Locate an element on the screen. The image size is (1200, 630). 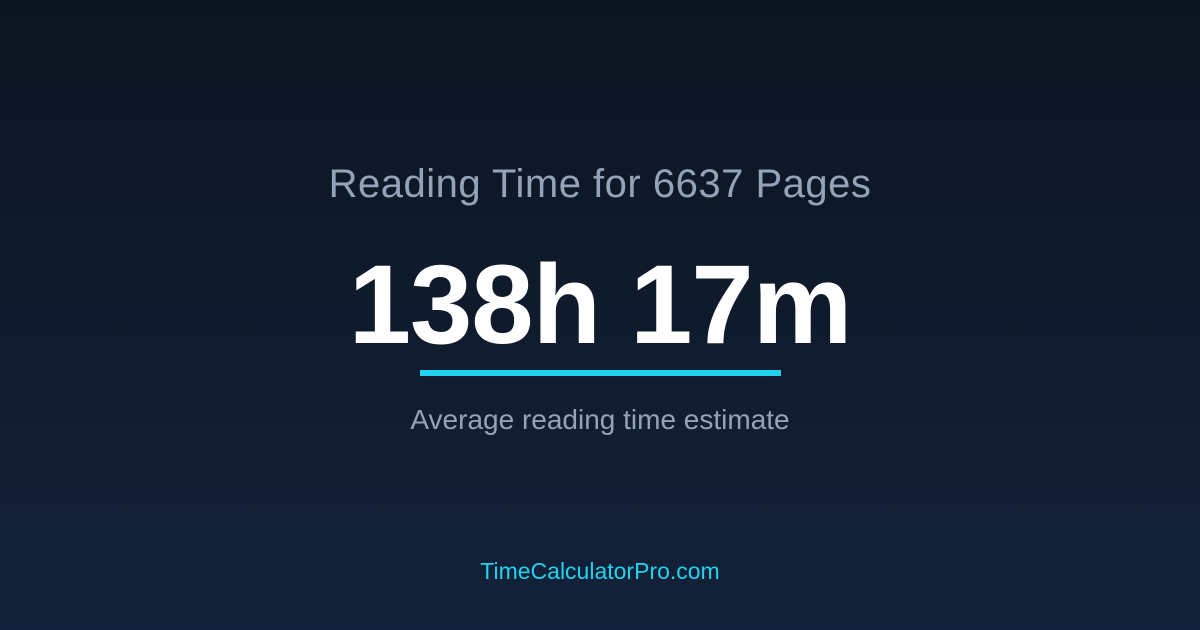
reading-time-value: 138h 17m is located at coordinates (600, 304).